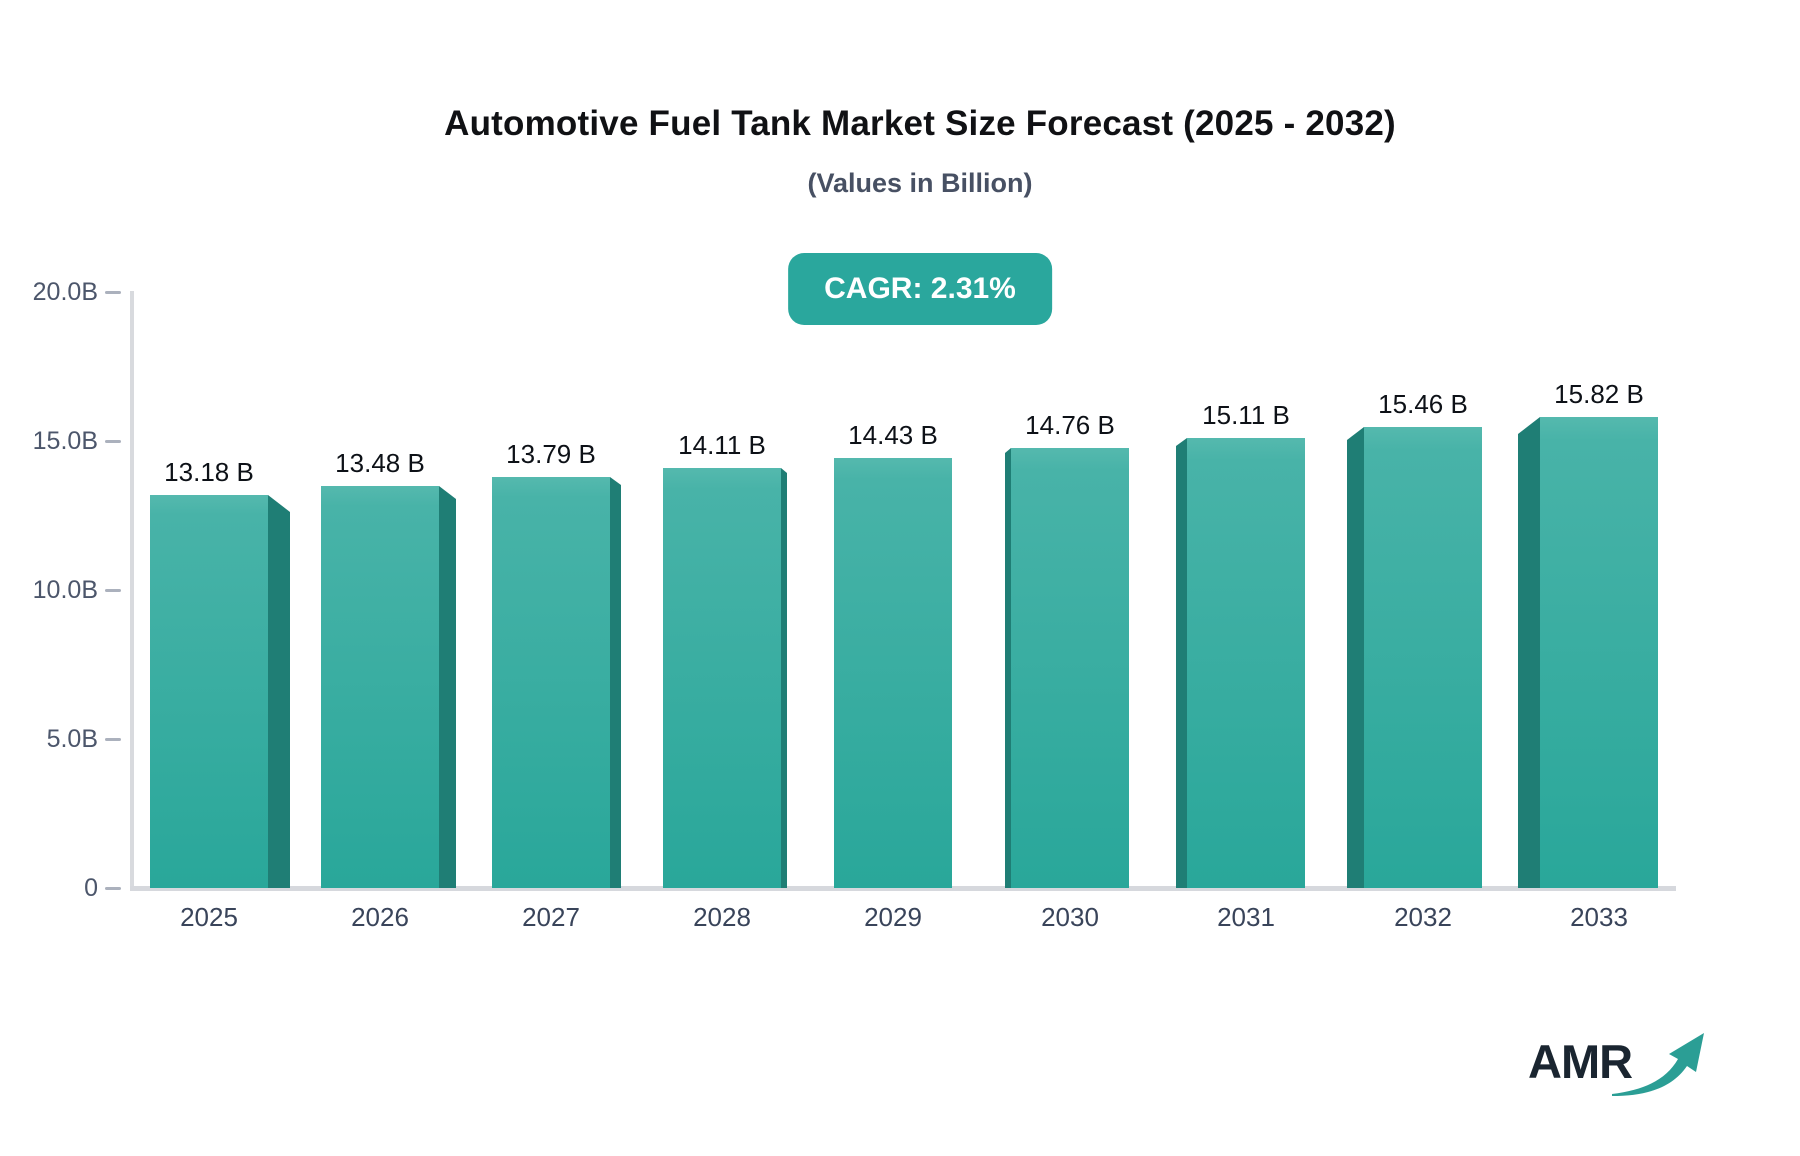 The height and width of the screenshot is (1156, 1800). I want to click on y-axis-tick-label: 5.0B, so click(72, 739).